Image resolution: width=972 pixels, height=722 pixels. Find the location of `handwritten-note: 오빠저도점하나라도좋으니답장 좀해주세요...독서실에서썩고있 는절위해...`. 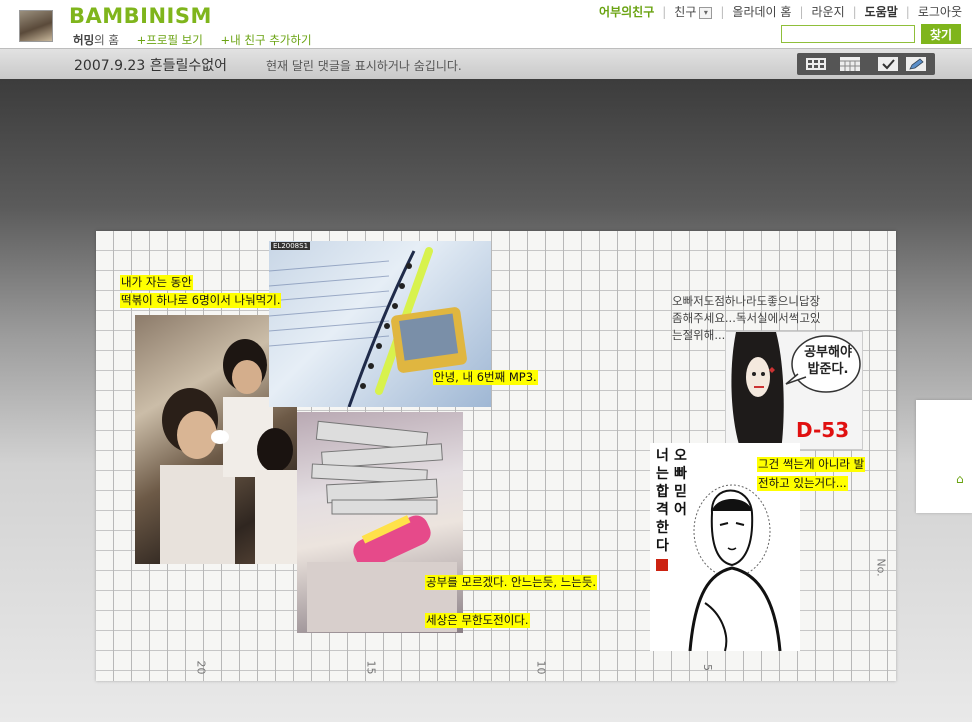

handwritten-note: 오빠저도점하나라도좋으니답장 좀해주세요...독서실에서썩고있 는절위해... is located at coordinates (746, 318).